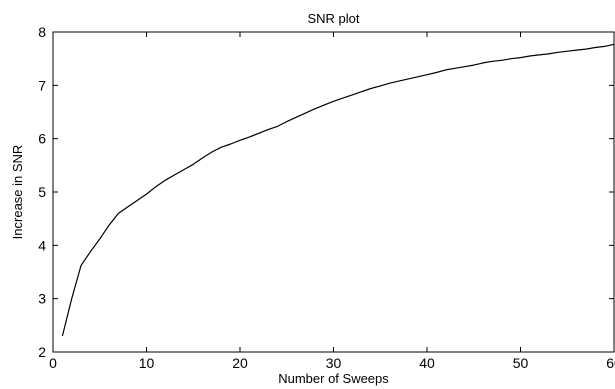  What do you see at coordinates (334, 363) in the screenshot?
I see `x-tick-label: 30` at bounding box center [334, 363].